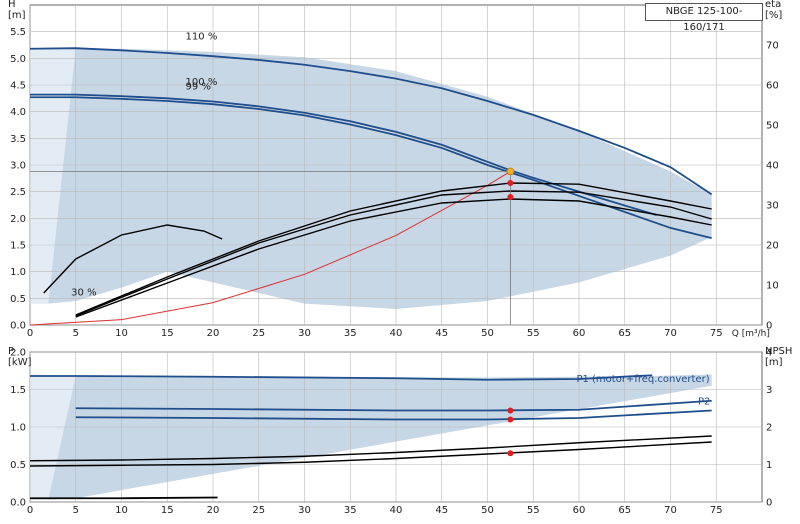 This screenshot has width=800, height=524. I want to click on panel2-x-tick-label: 15, so click(167, 510).